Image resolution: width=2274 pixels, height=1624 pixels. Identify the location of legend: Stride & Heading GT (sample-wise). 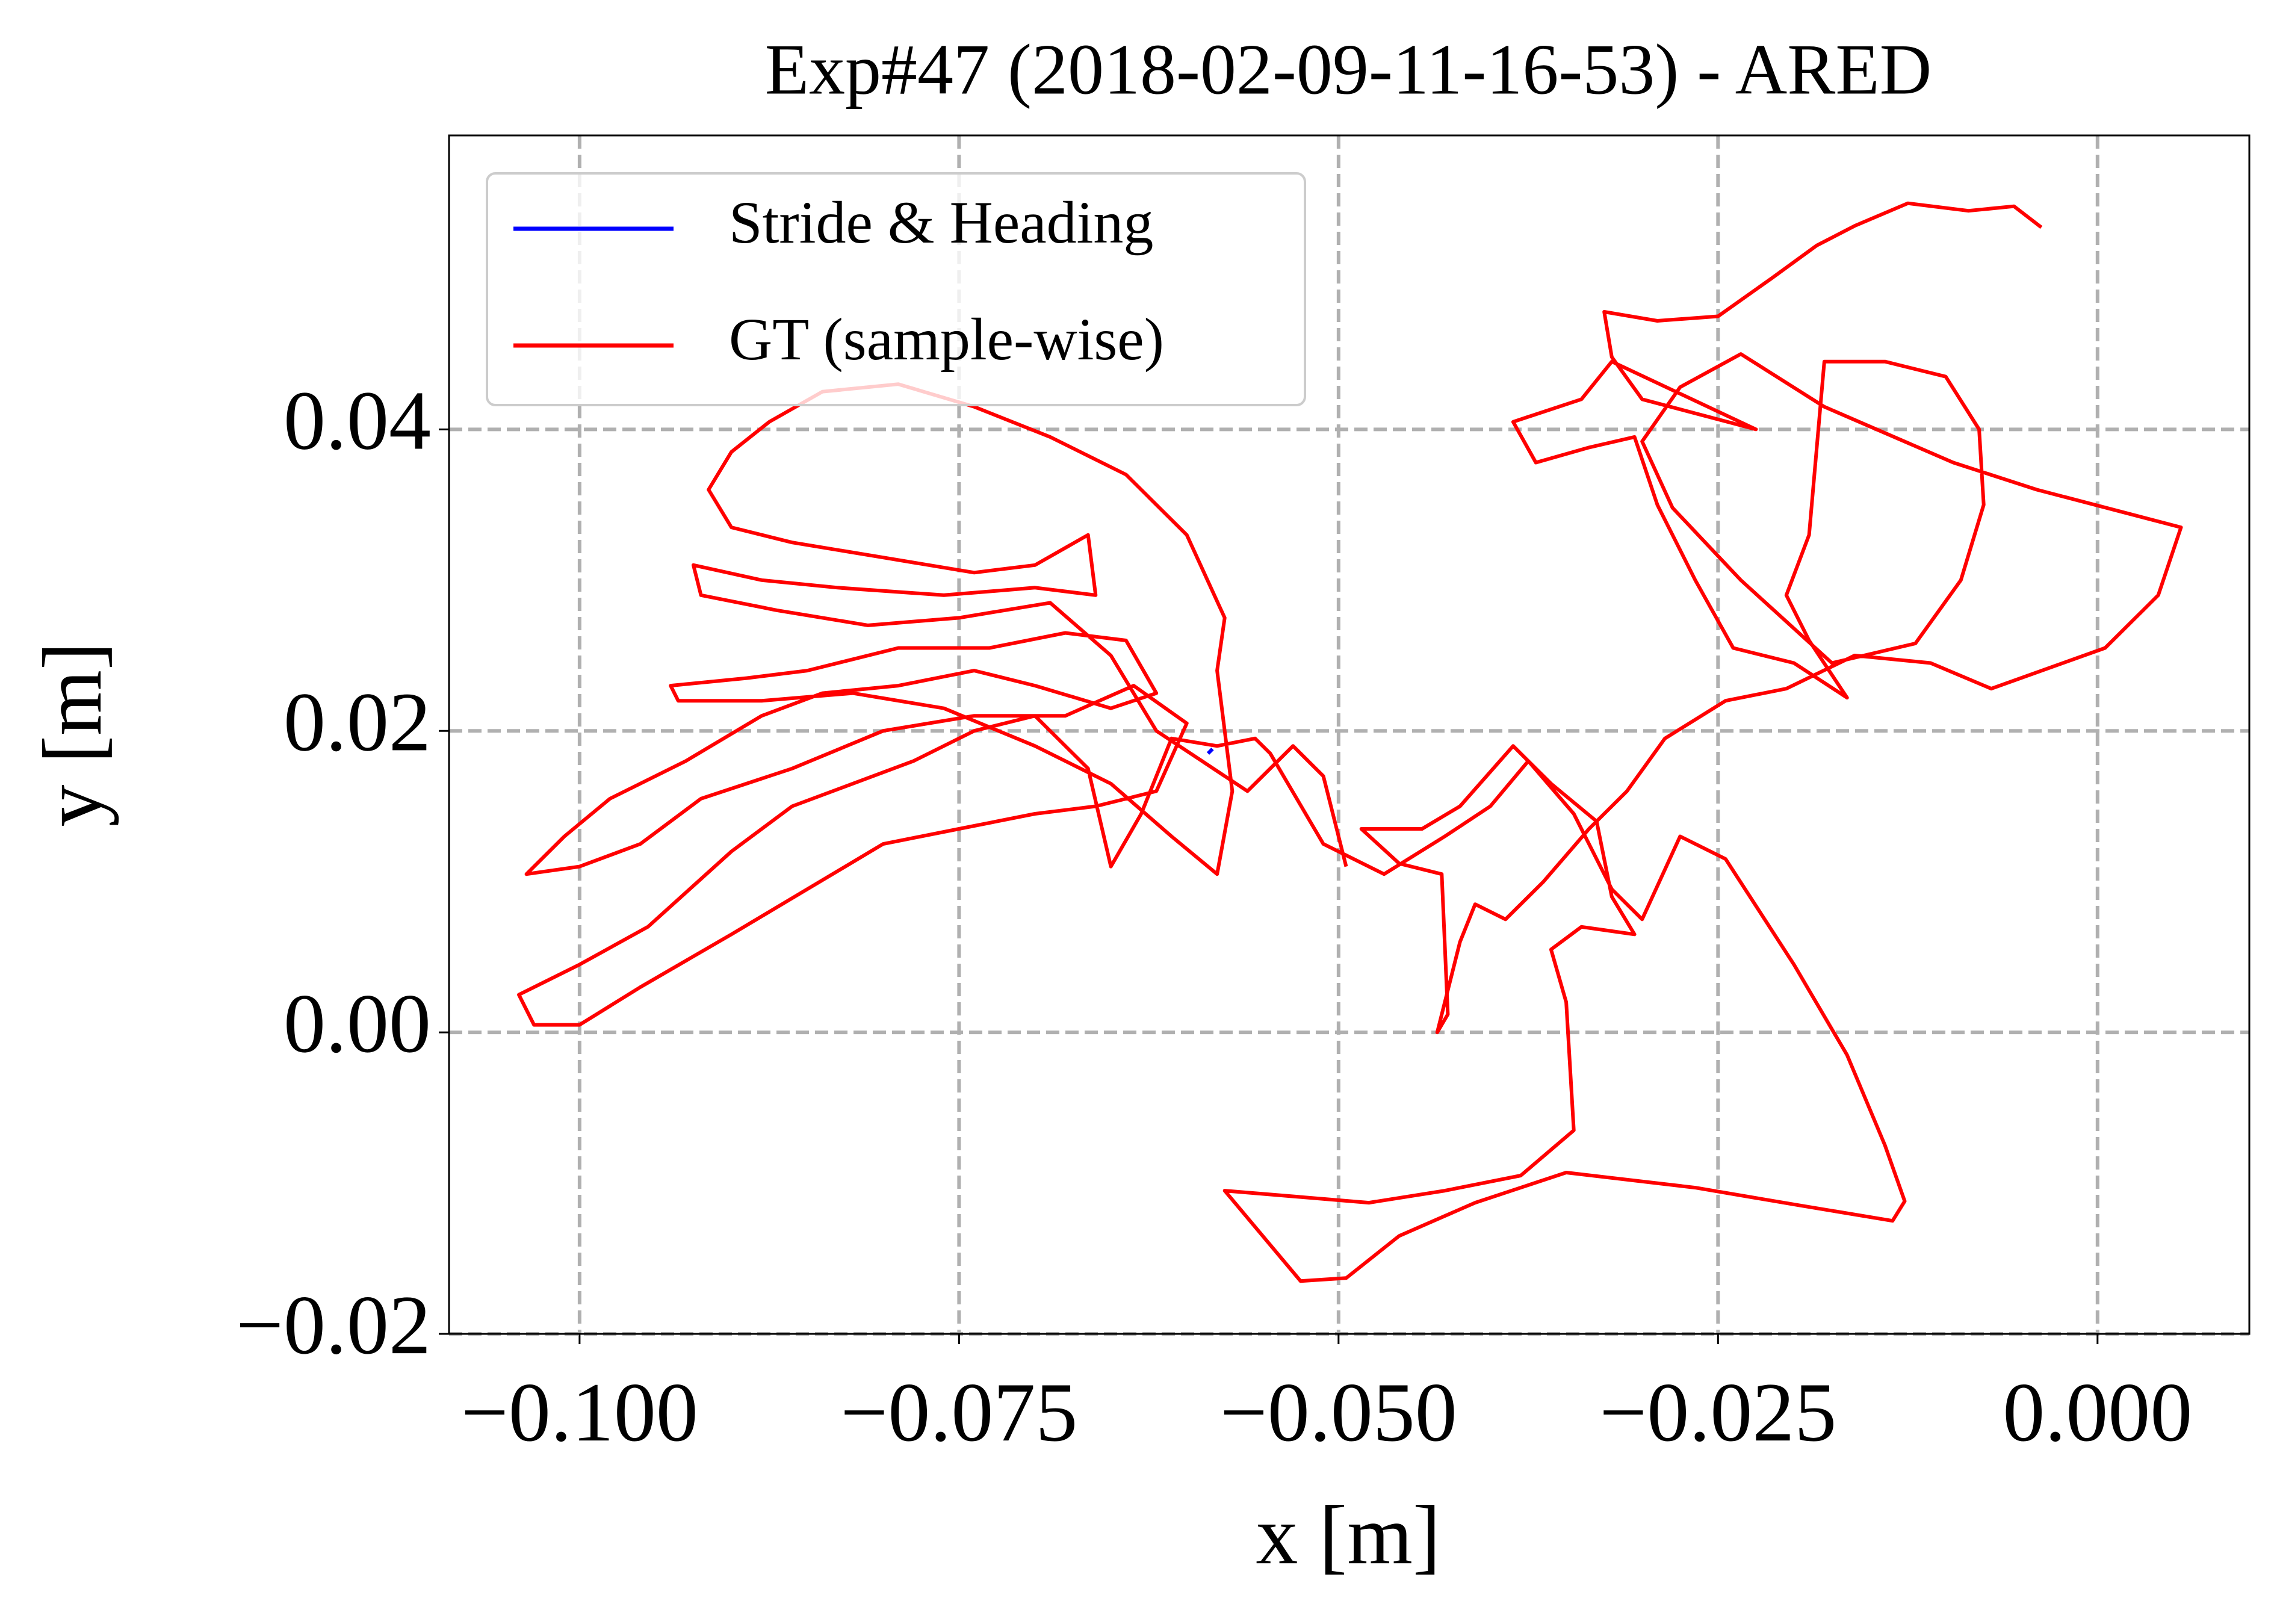
(896, 289).